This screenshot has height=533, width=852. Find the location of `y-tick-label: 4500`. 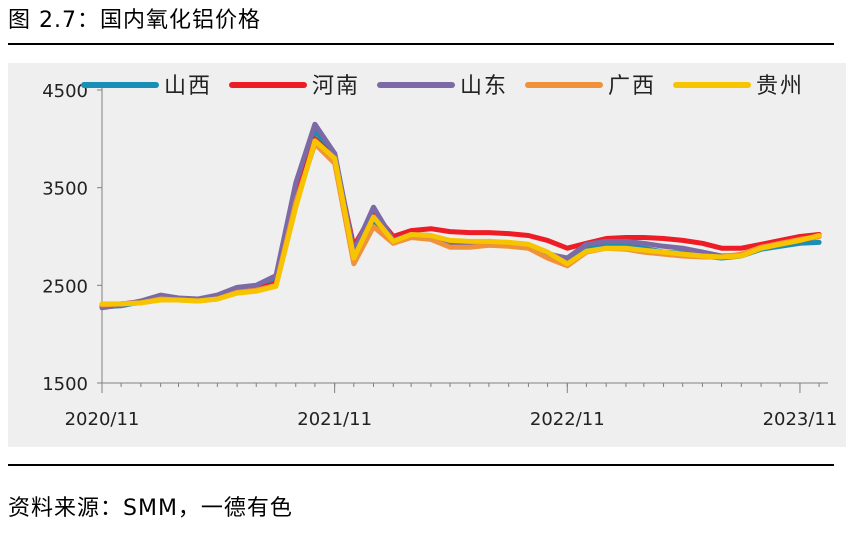

y-tick-label: 4500 is located at coordinates (65, 91).